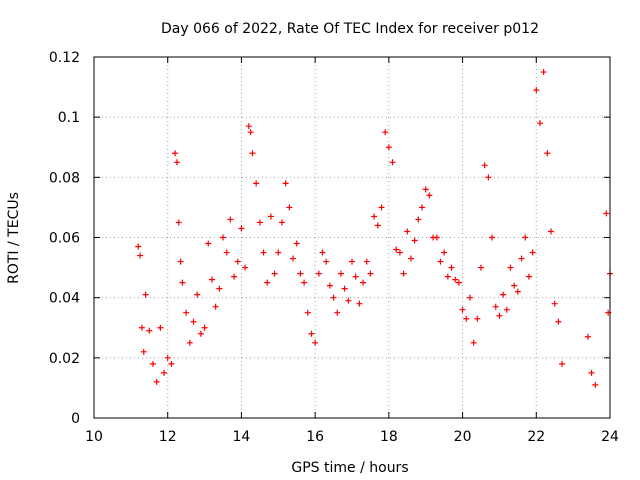  Describe the element at coordinates (14, 238) in the screenshot. I see `y-axis-label: ROTI / TECUs` at that location.